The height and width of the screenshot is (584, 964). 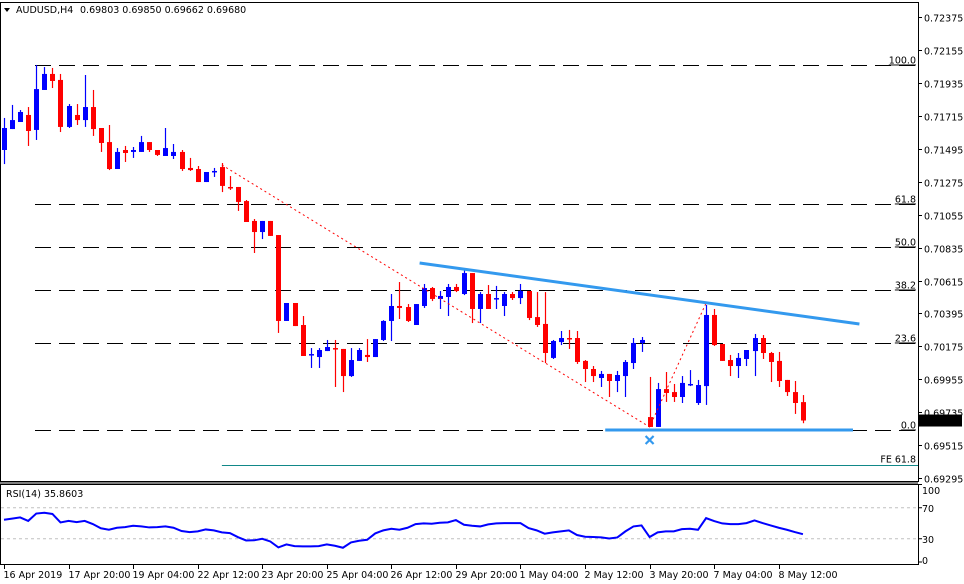 What do you see at coordinates (358, 575) in the screenshot?
I see `time-tick-label: 25 Apr 04:00` at bounding box center [358, 575].